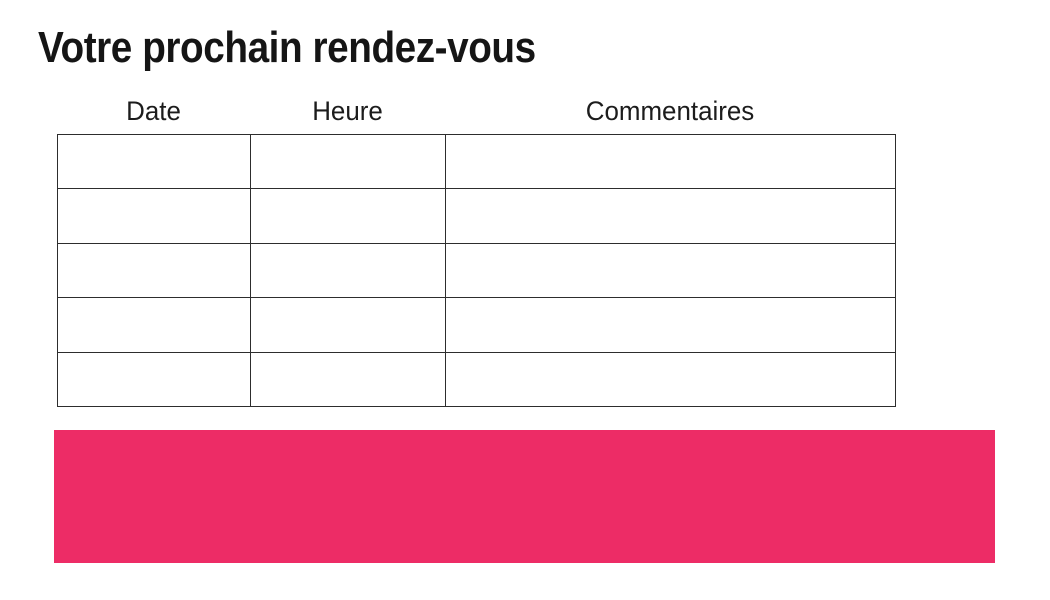  I want to click on table-column-headers: Date Heure Commentaires, so click(476, 111).